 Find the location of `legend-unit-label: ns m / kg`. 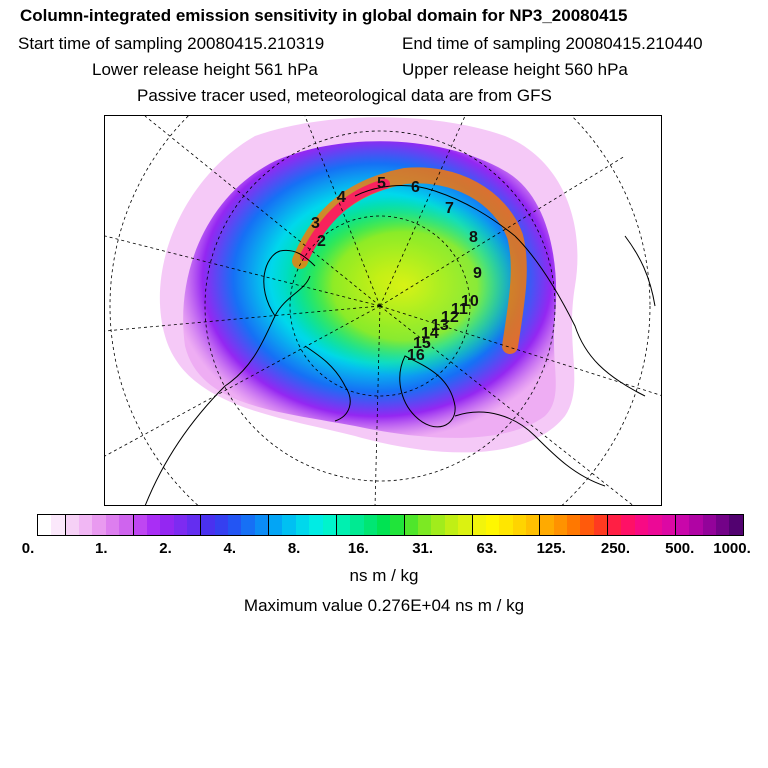

legend-unit-label: ns m / kg is located at coordinates (384, 575).